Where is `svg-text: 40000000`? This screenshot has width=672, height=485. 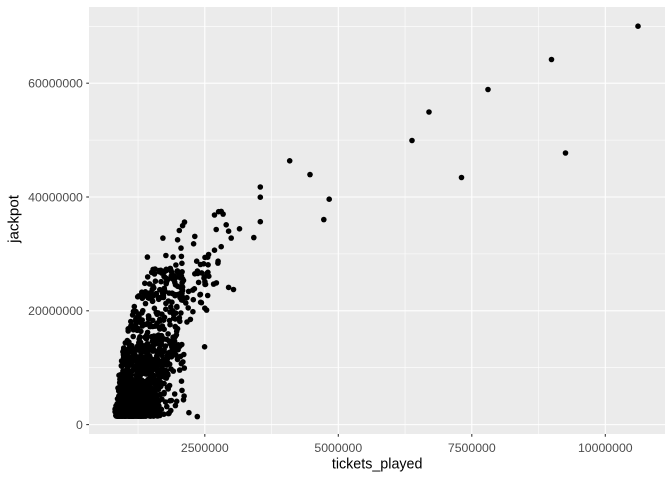 svg-text: 40000000 is located at coordinates (55, 197).